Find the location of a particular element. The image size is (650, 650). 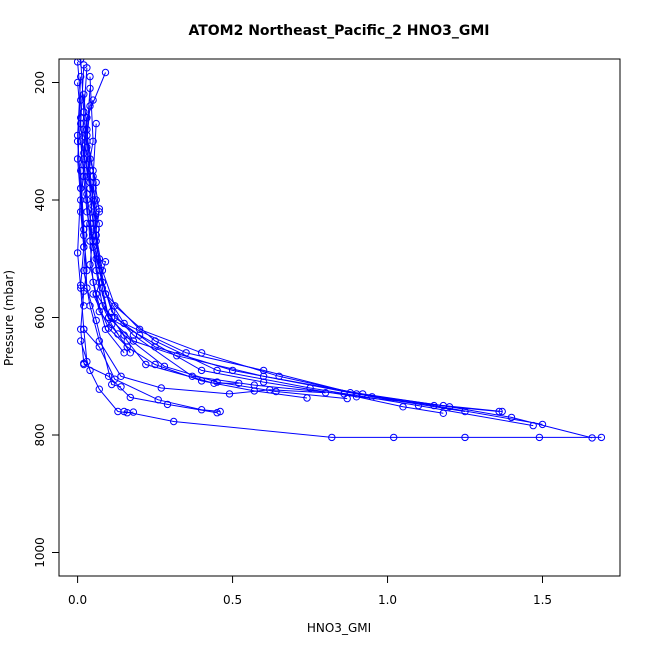

x-tick-label: 0.0 is located at coordinates (77, 600).